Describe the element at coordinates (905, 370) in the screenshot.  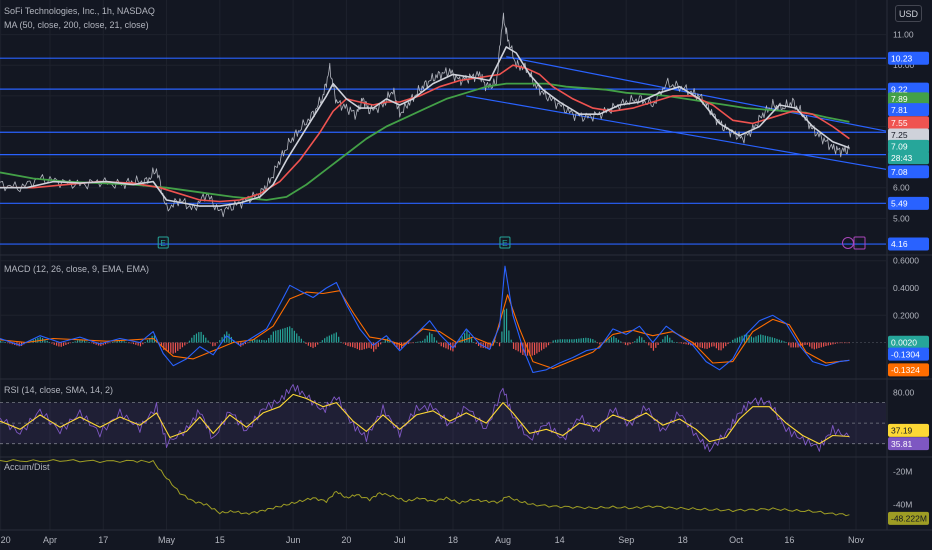
I see `macd-badge: -0.1324` at that location.